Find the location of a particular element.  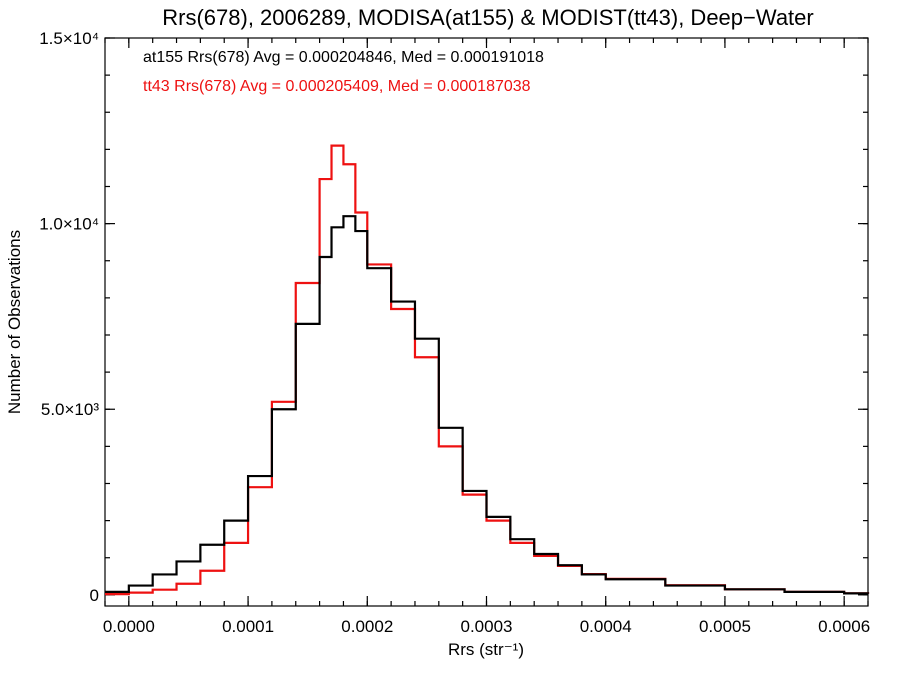

y-tick-label: 0 is located at coordinates (94, 595).